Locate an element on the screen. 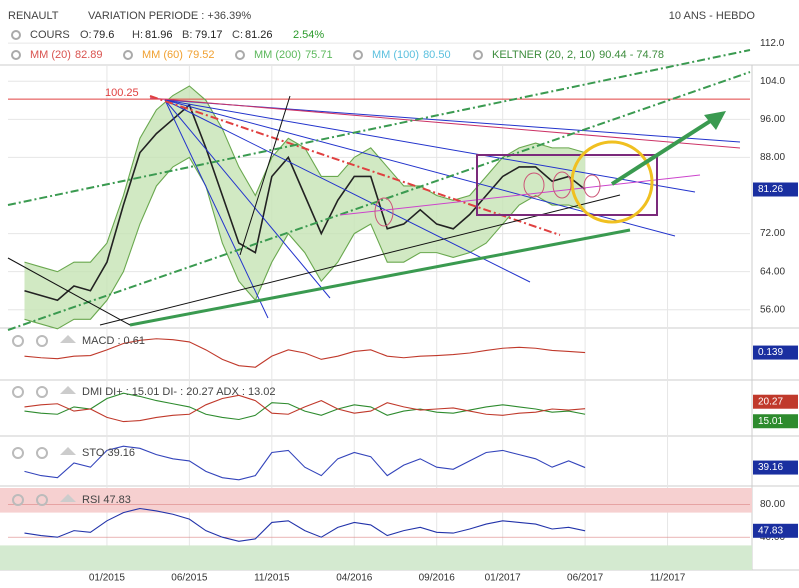 This screenshot has width=799, height=588. last-value: 39.16 is located at coordinates (770, 467).